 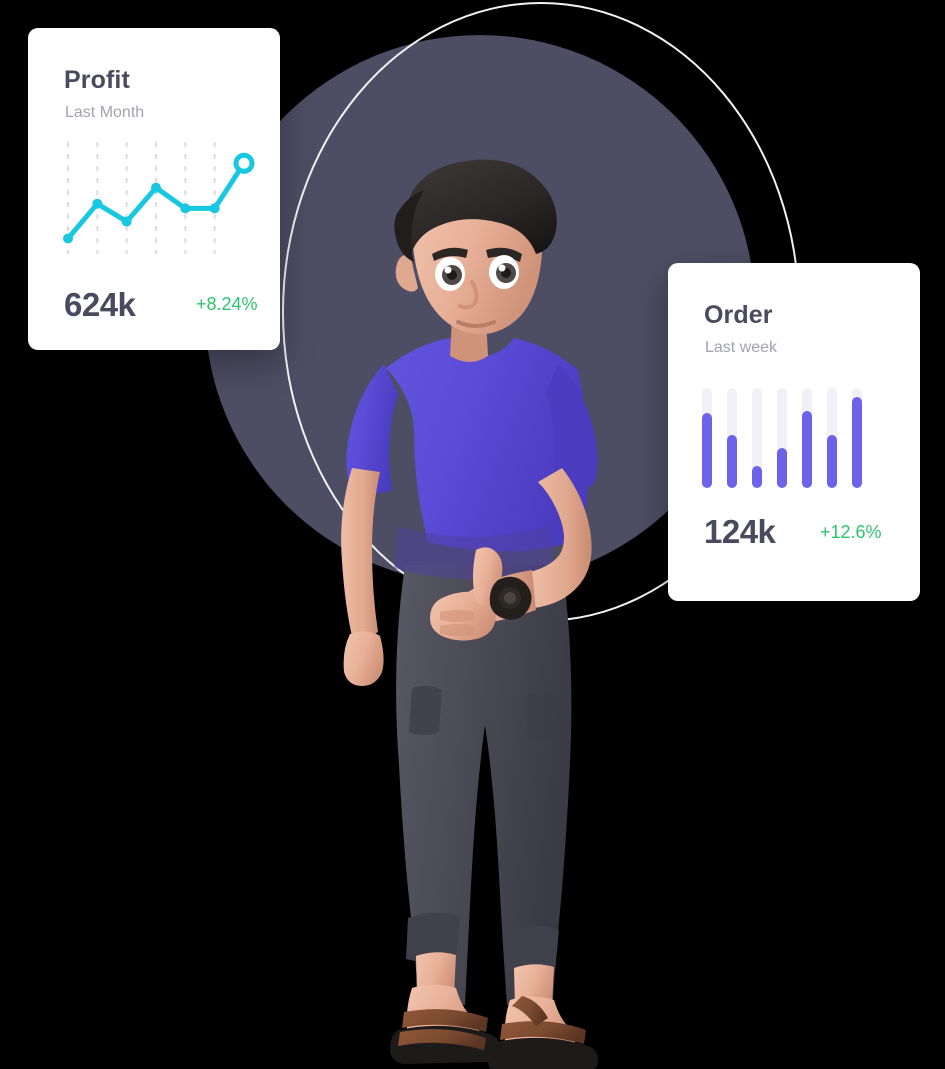 I want to click on order-bar-chart, so click(x=795, y=438).